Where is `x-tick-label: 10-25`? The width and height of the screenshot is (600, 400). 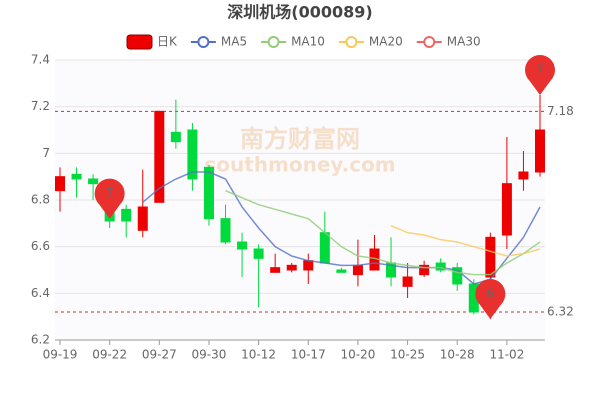 x-tick-label: 10-25 is located at coordinates (407, 355).